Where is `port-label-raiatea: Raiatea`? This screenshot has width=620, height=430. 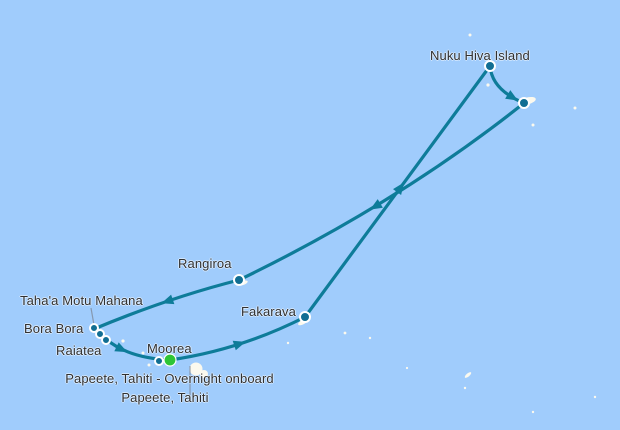 port-label-raiatea: Raiatea is located at coordinates (79, 350).